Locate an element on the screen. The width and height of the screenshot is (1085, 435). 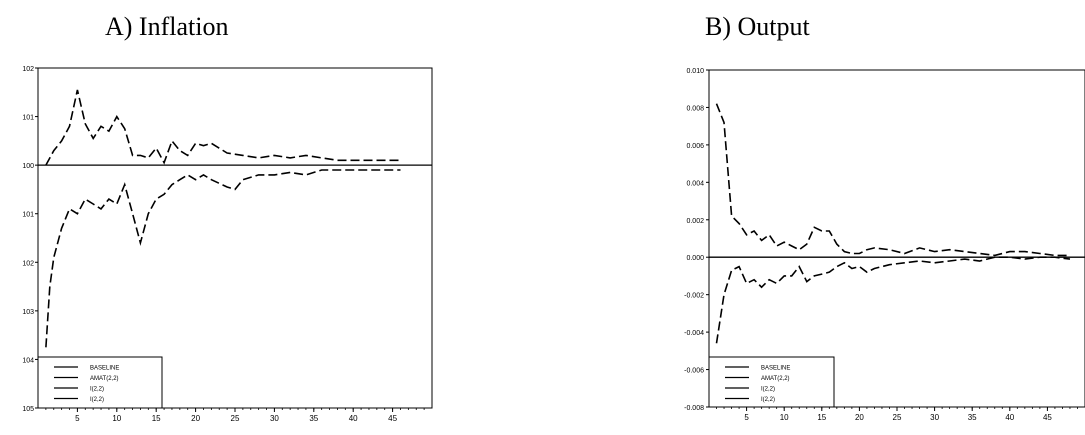
y-tick-label: 105 is located at coordinates (28, 409).